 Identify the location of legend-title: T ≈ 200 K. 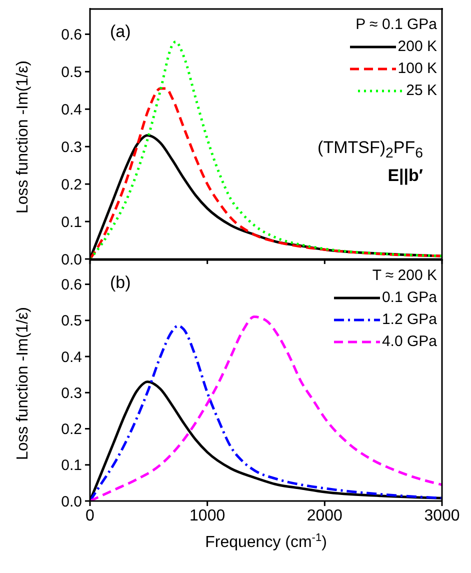
(404, 275).